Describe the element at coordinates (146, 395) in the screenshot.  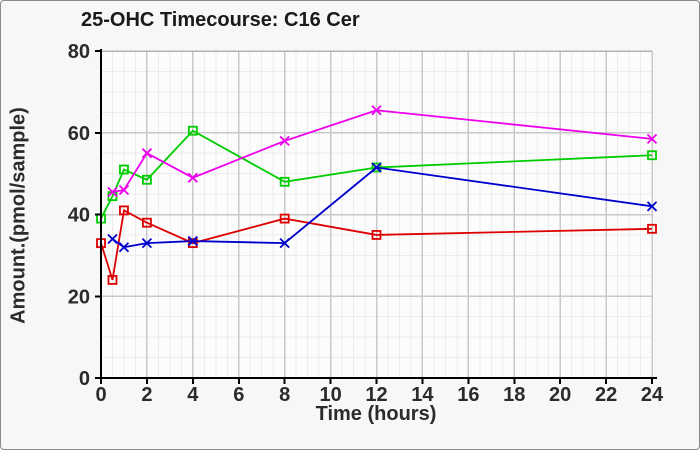
I see `x-tick-label: 2` at that location.